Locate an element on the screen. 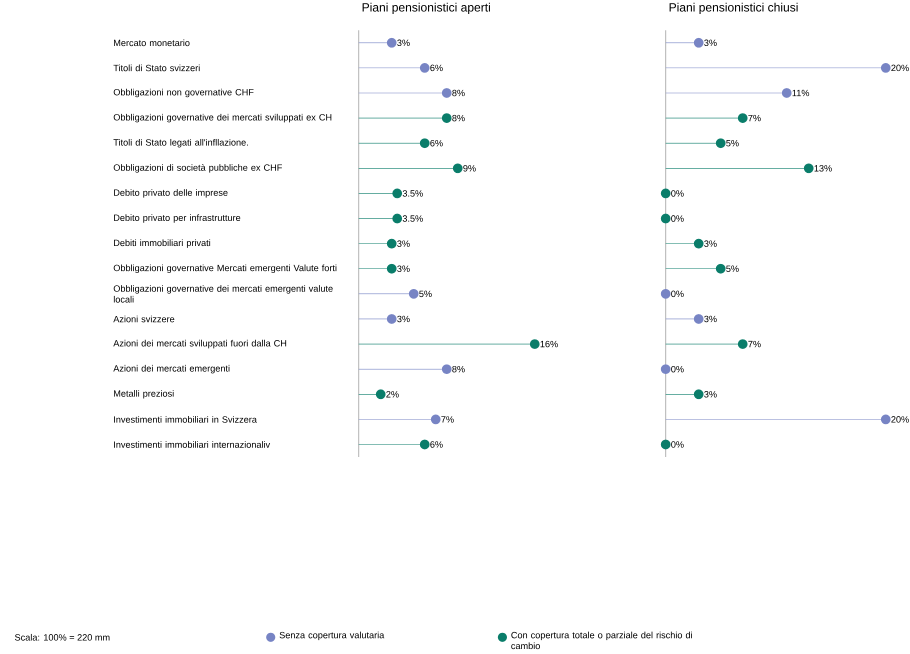 This screenshot has height=654, width=910. y-tick-label: Azioni dei mercati emergenti is located at coordinates (171, 369).